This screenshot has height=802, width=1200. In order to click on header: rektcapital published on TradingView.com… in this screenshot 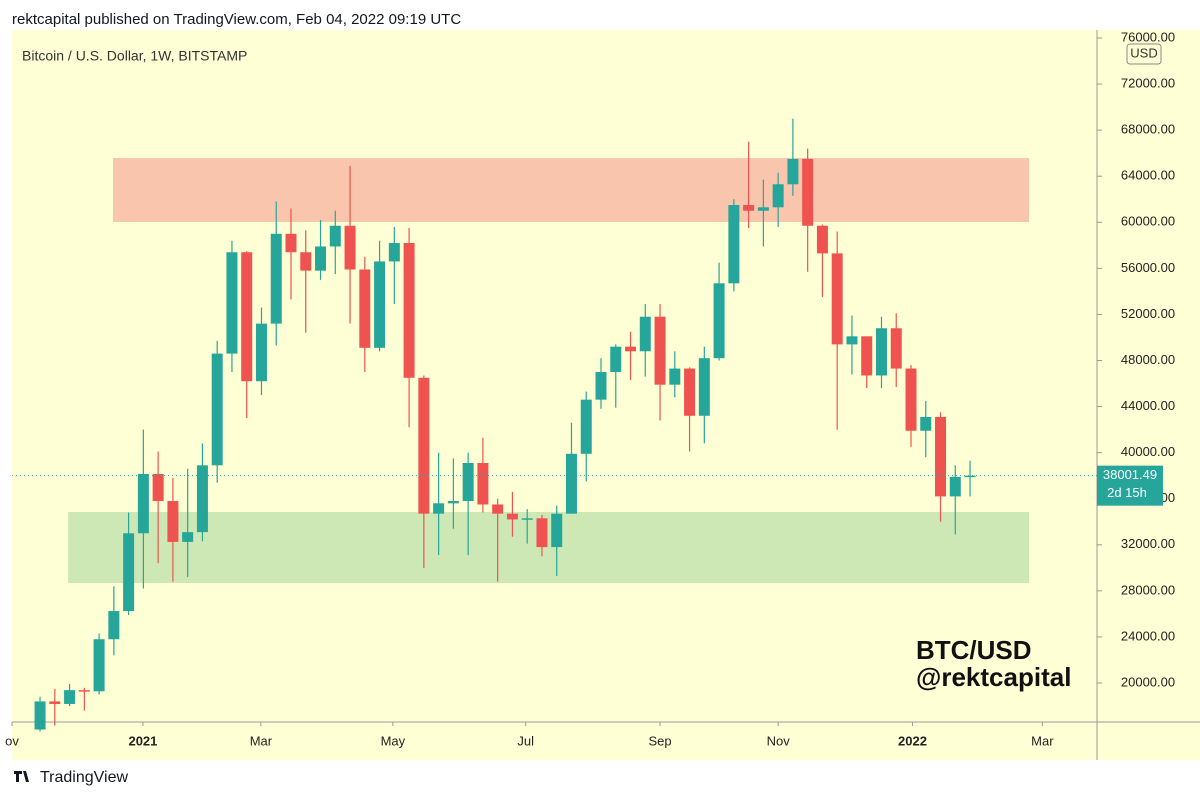, I will do `click(236, 19)`.